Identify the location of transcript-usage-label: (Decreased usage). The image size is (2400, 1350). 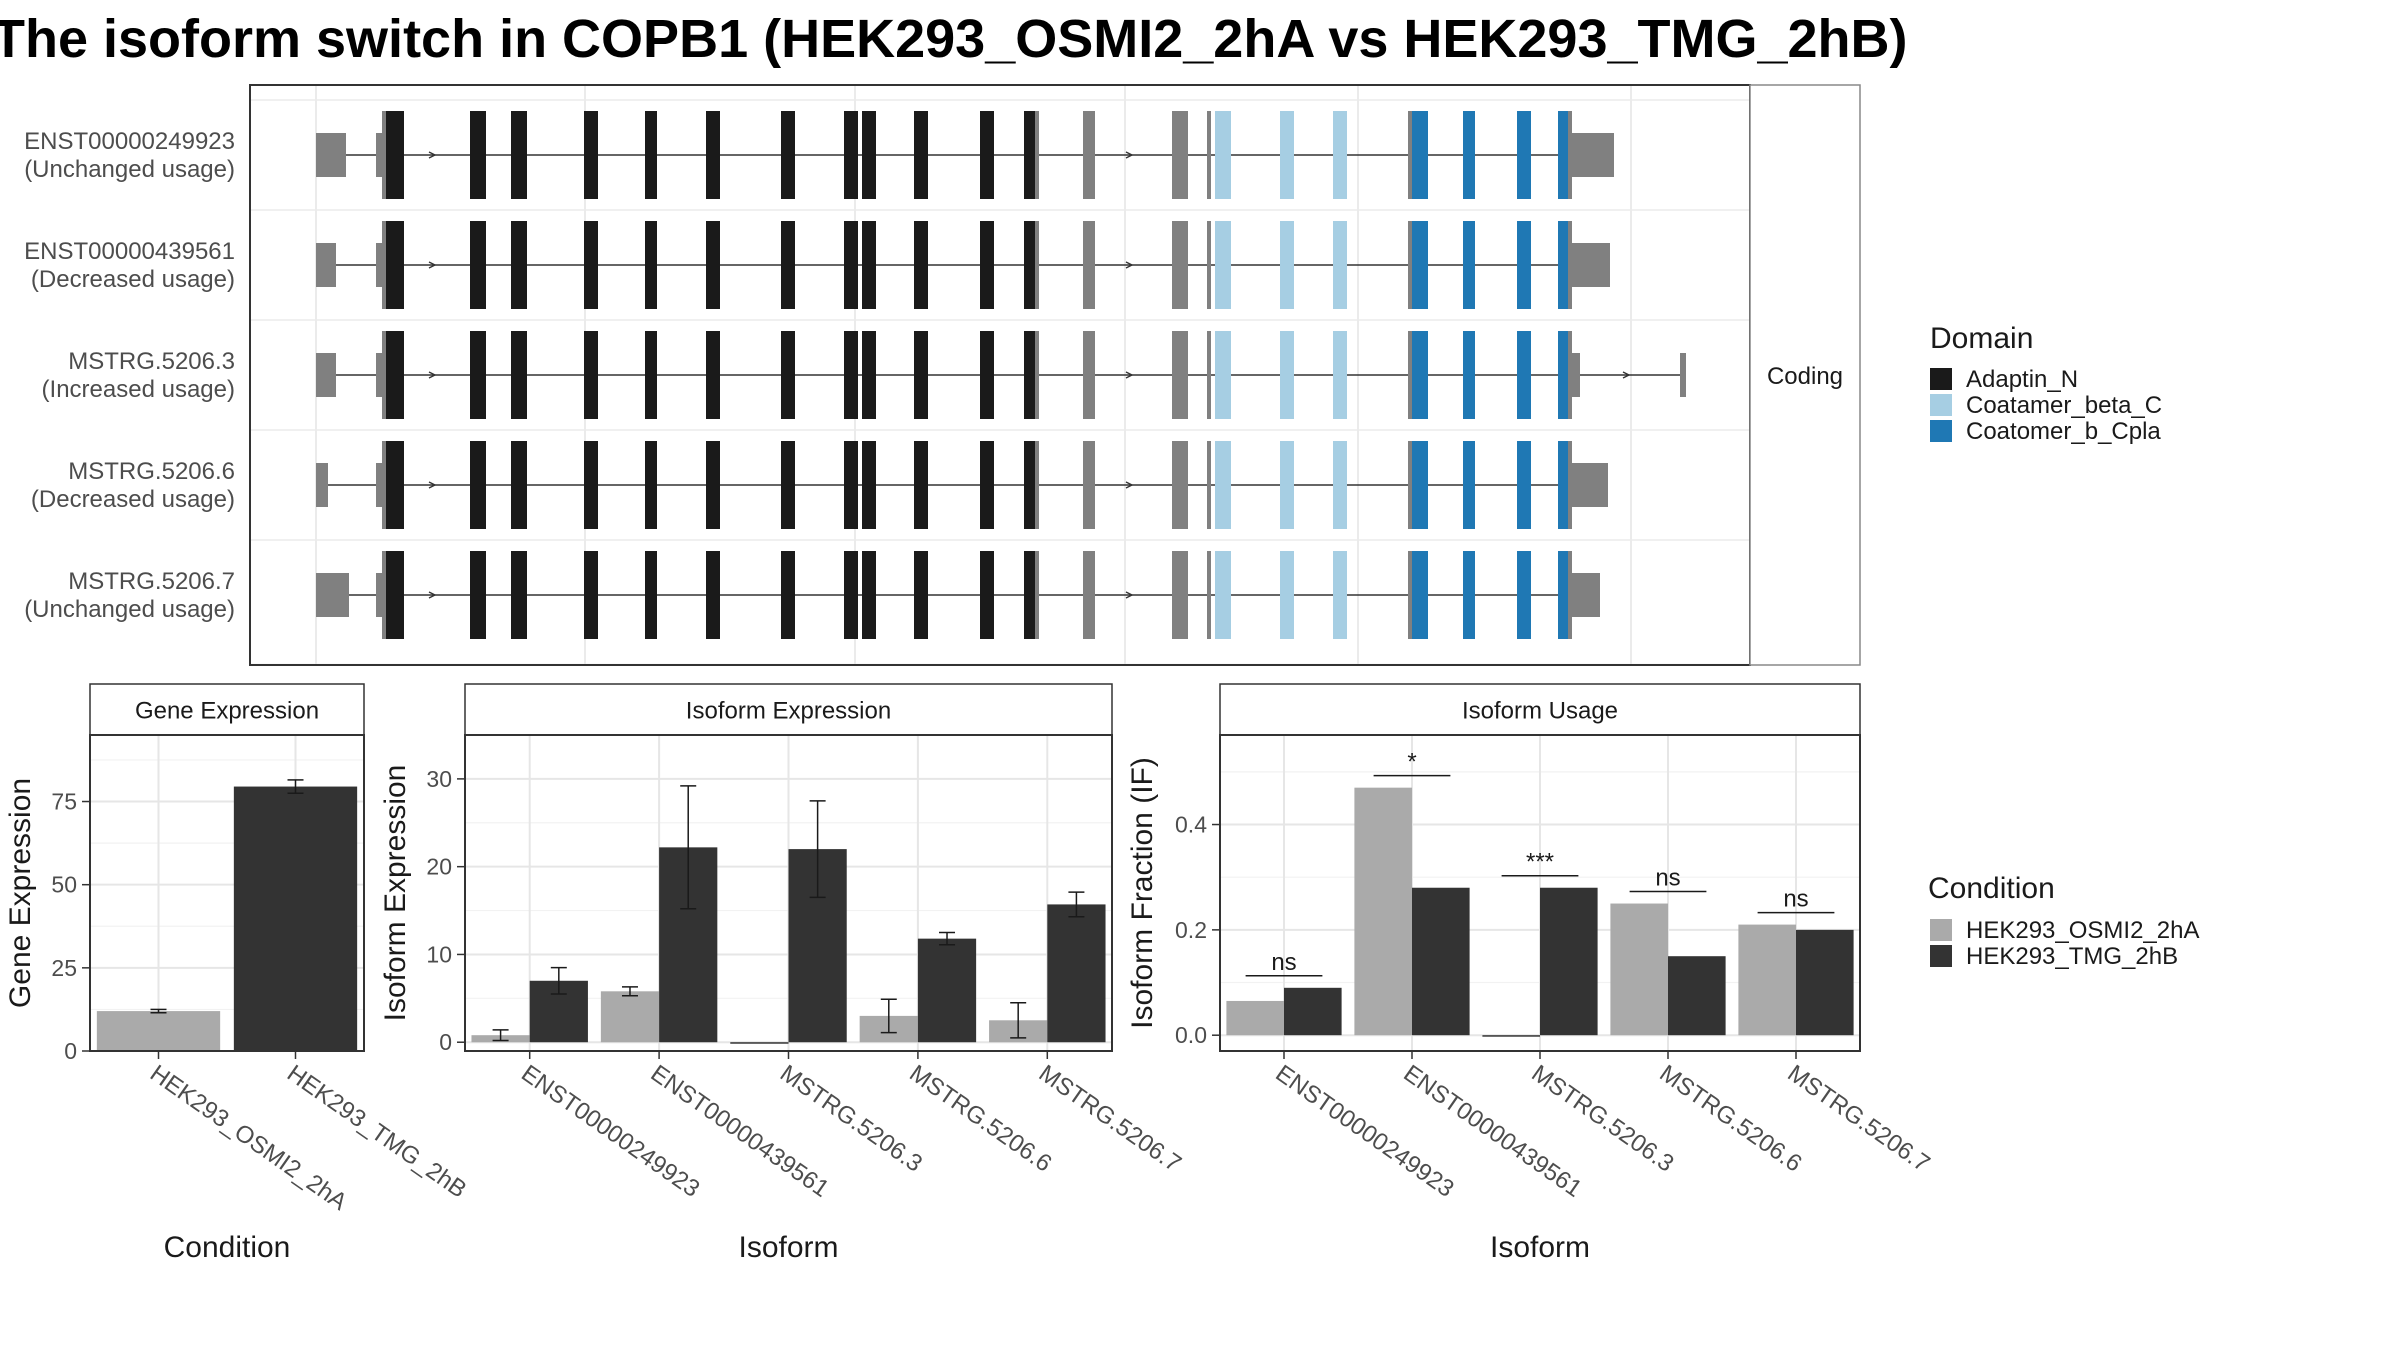
(133, 499).